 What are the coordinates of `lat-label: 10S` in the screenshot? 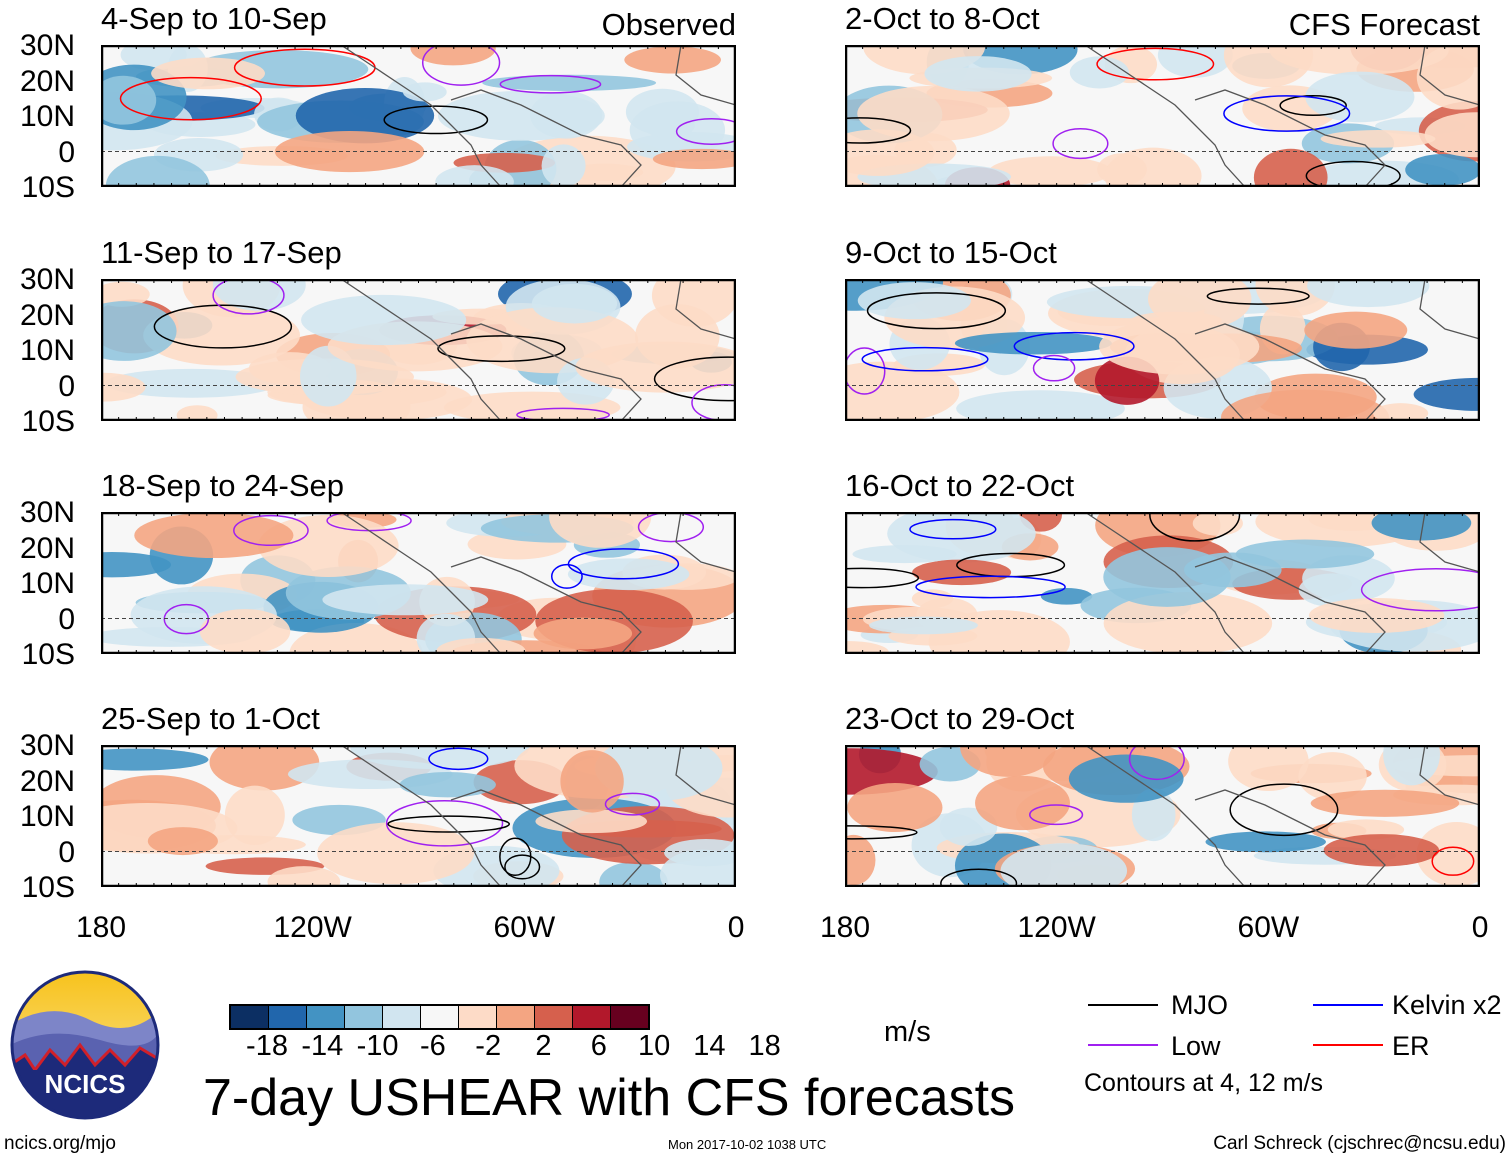 It's located at (48, 187).